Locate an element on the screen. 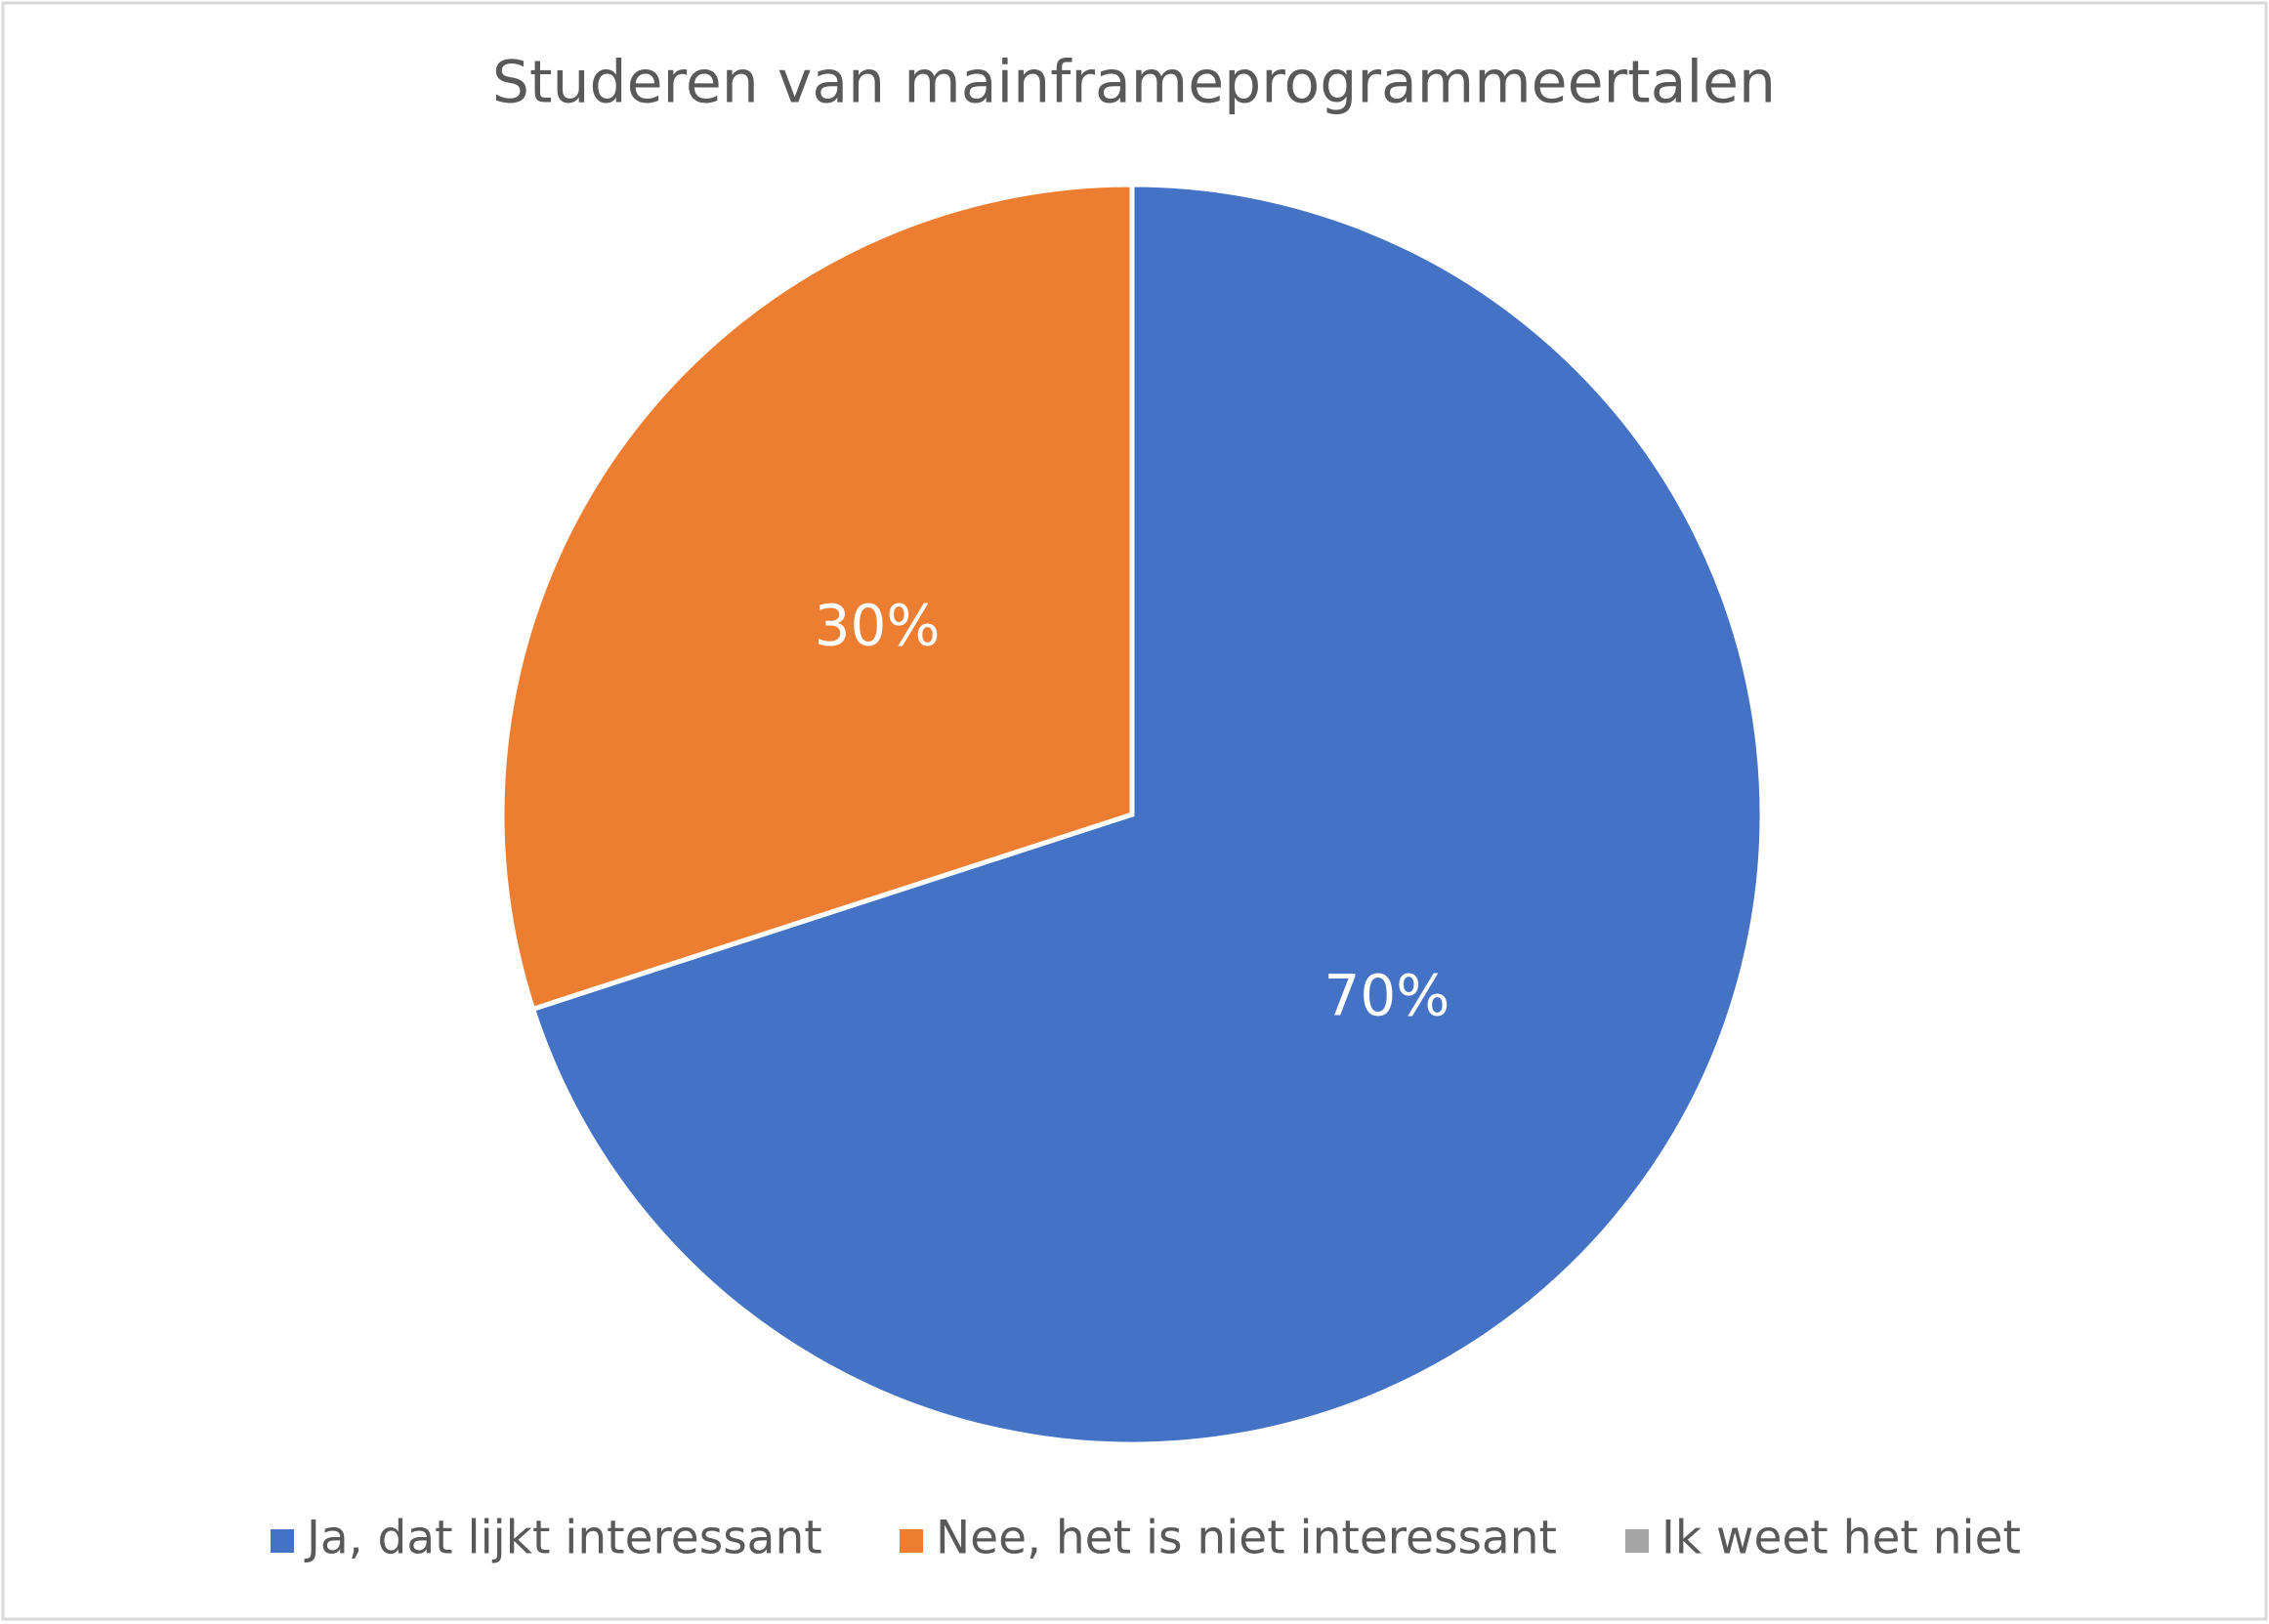  pie-slice is located at coordinates (817, 597).